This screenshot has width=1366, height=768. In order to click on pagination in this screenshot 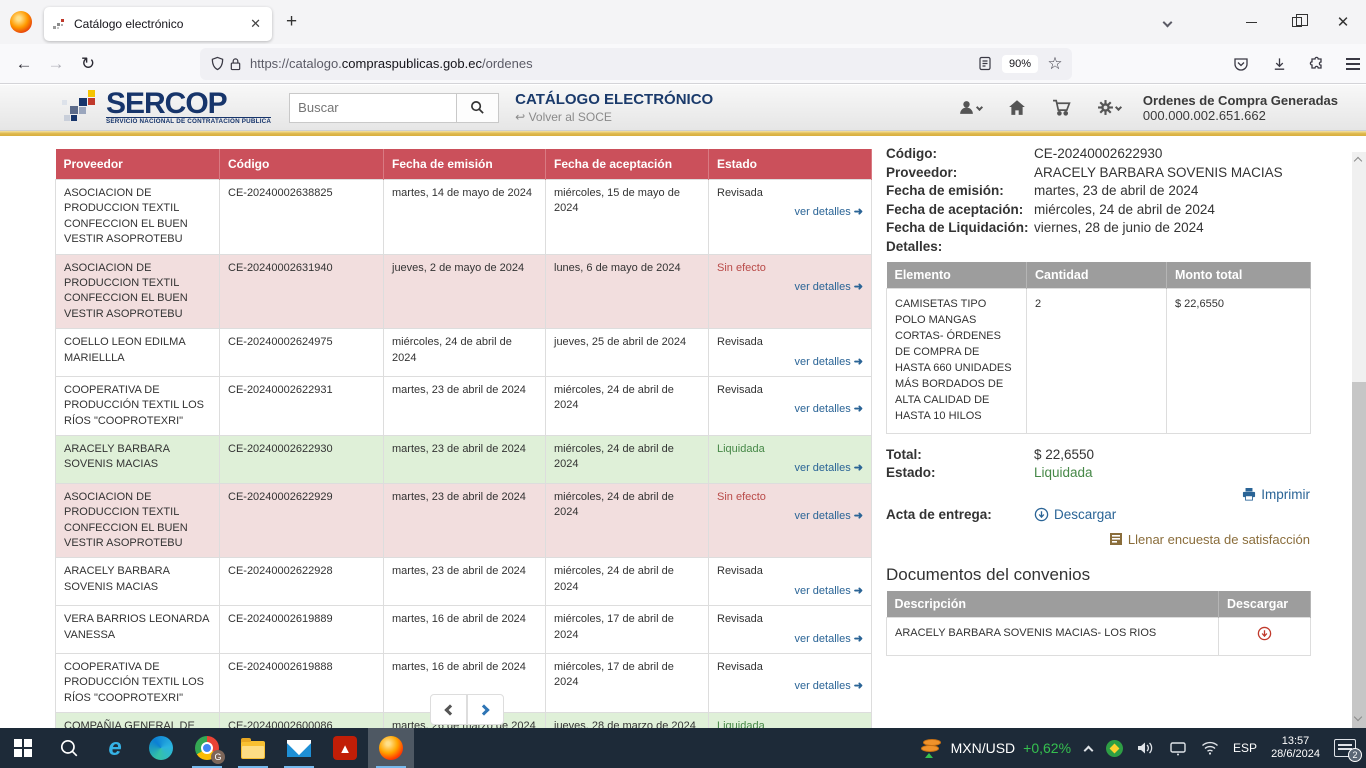, I will do `click(467, 709)`.